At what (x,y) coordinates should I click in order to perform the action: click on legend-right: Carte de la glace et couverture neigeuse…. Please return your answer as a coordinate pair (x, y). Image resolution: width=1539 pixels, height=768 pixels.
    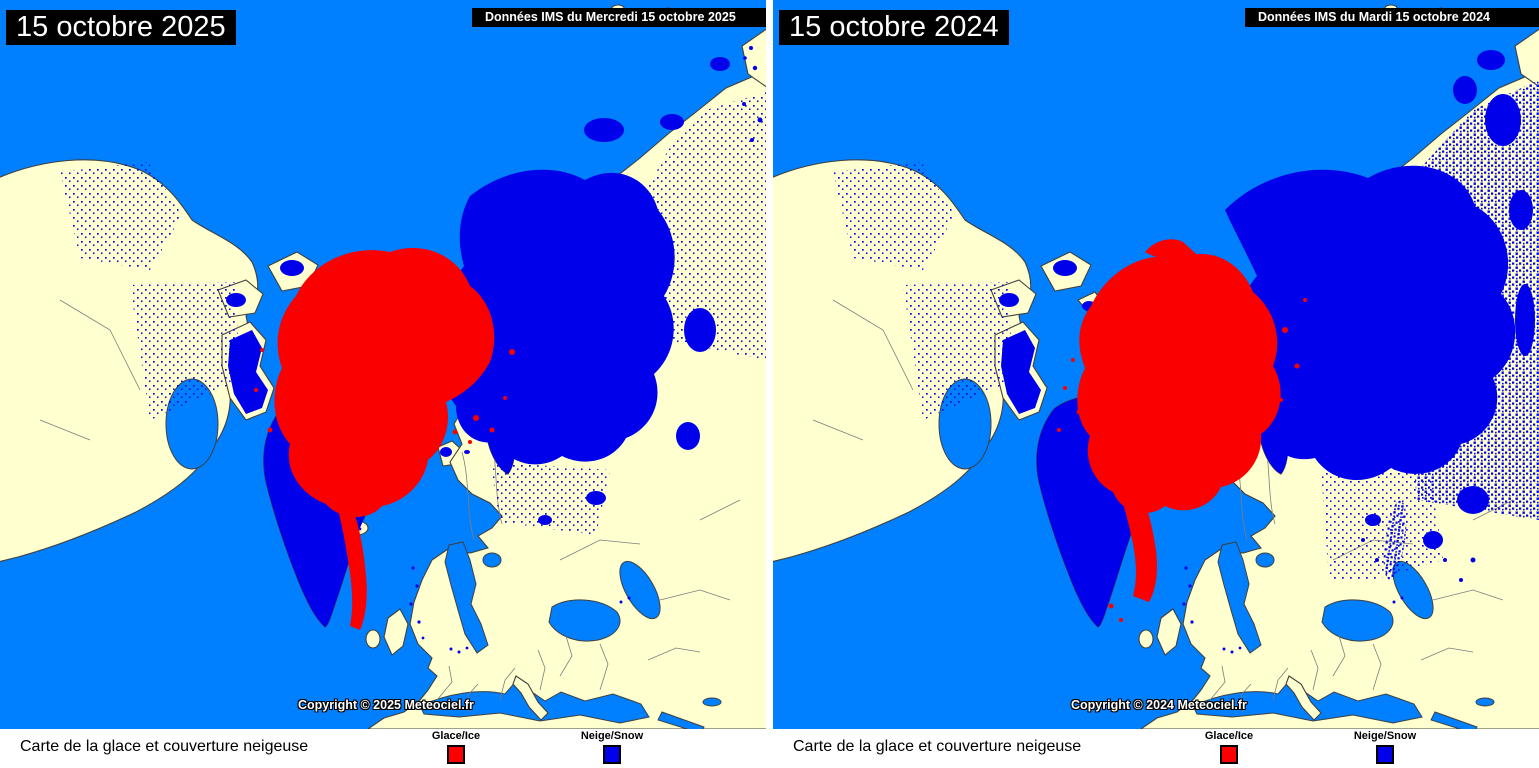
    Looking at the image, I should click on (1156, 748).